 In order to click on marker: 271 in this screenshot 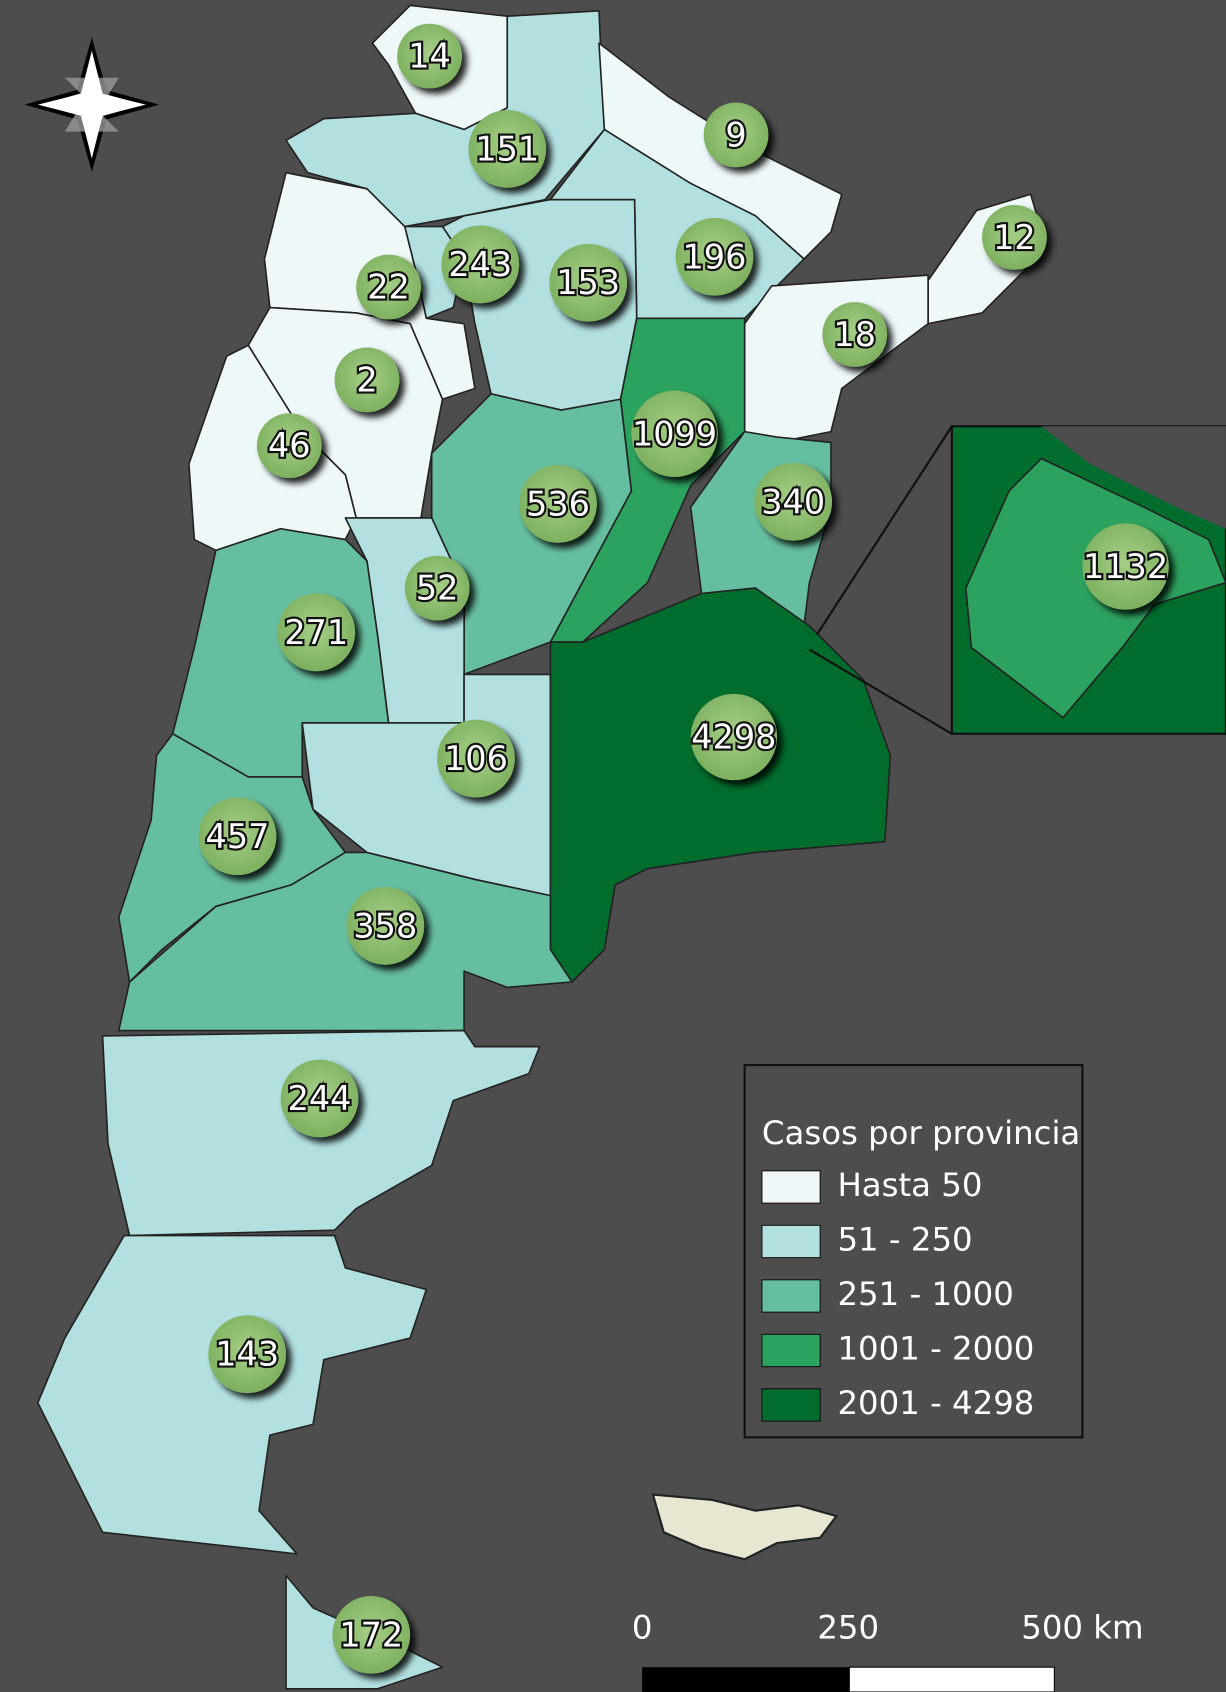, I will do `click(316, 632)`.